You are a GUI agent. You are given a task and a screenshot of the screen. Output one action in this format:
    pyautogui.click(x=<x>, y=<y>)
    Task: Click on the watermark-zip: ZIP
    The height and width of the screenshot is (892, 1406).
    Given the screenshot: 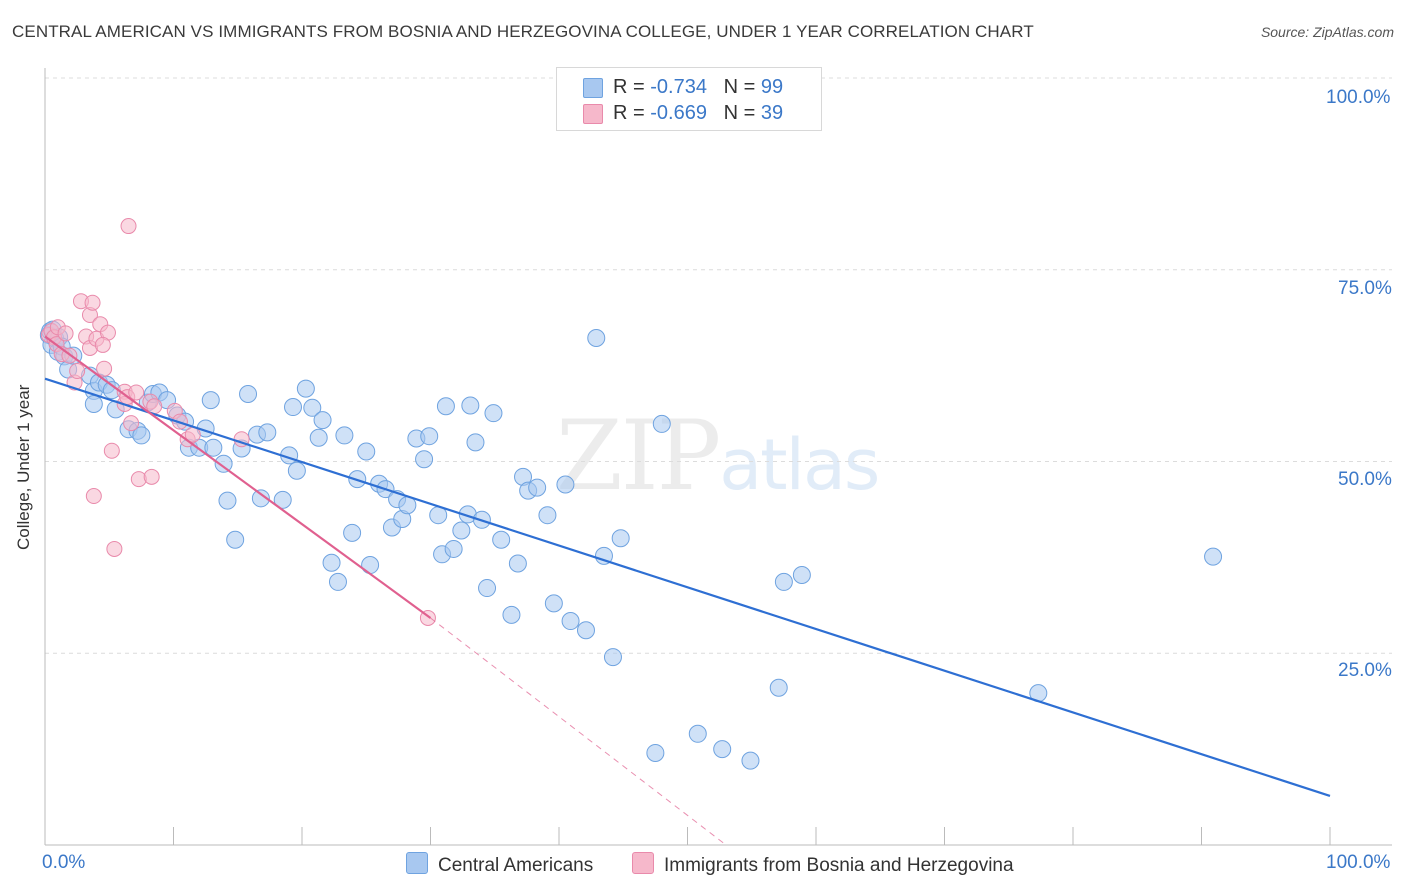 What is the action you would take?
    pyautogui.click(x=638, y=456)
    